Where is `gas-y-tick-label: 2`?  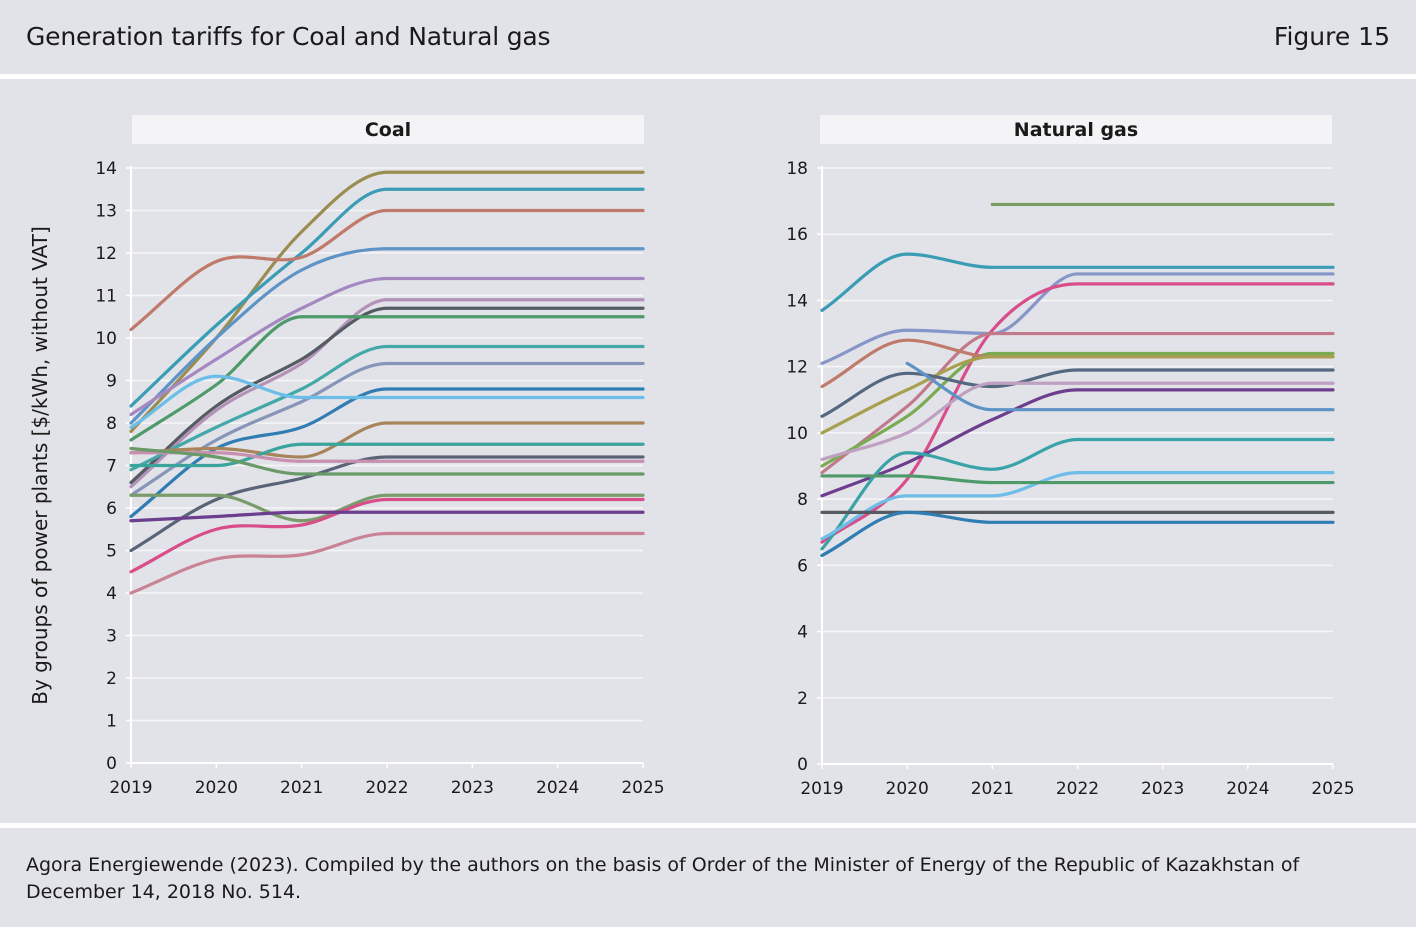 gas-y-tick-label: 2 is located at coordinates (802, 699).